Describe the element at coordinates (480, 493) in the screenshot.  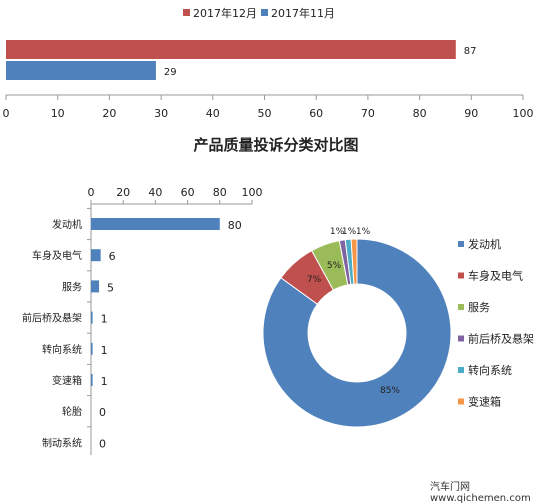
I see `watermark: 汽车门网 www.qichemen.com` at that location.